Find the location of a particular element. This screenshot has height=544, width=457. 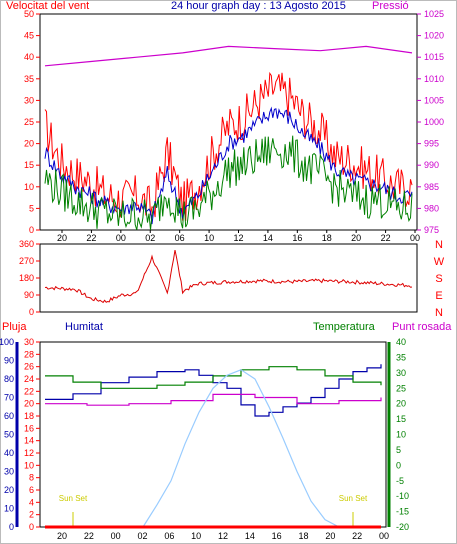

sunset-label: Sun Set is located at coordinates (353, 498).